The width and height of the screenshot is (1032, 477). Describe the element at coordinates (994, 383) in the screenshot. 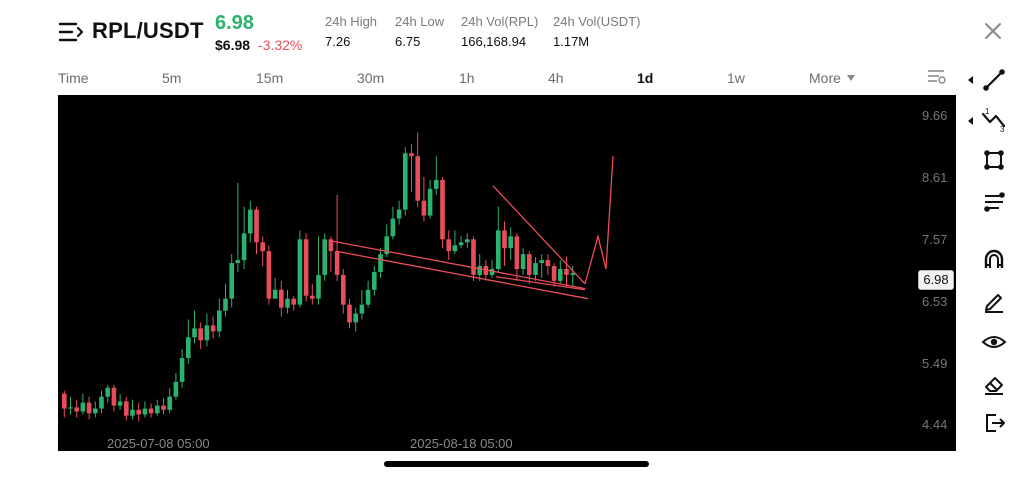

I see `eraser-icon` at that location.